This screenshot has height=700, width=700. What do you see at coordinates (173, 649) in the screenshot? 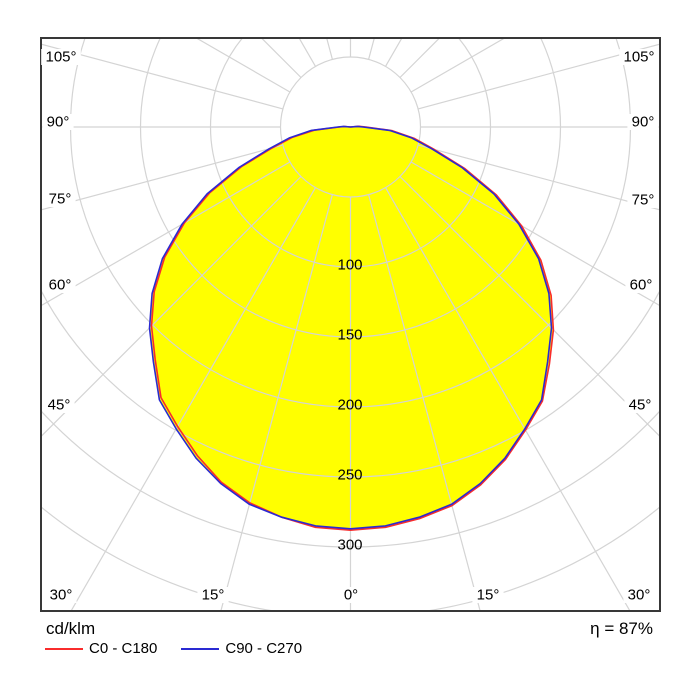
I see `legend: C0 - C180 C90 - C270` at bounding box center [173, 649].